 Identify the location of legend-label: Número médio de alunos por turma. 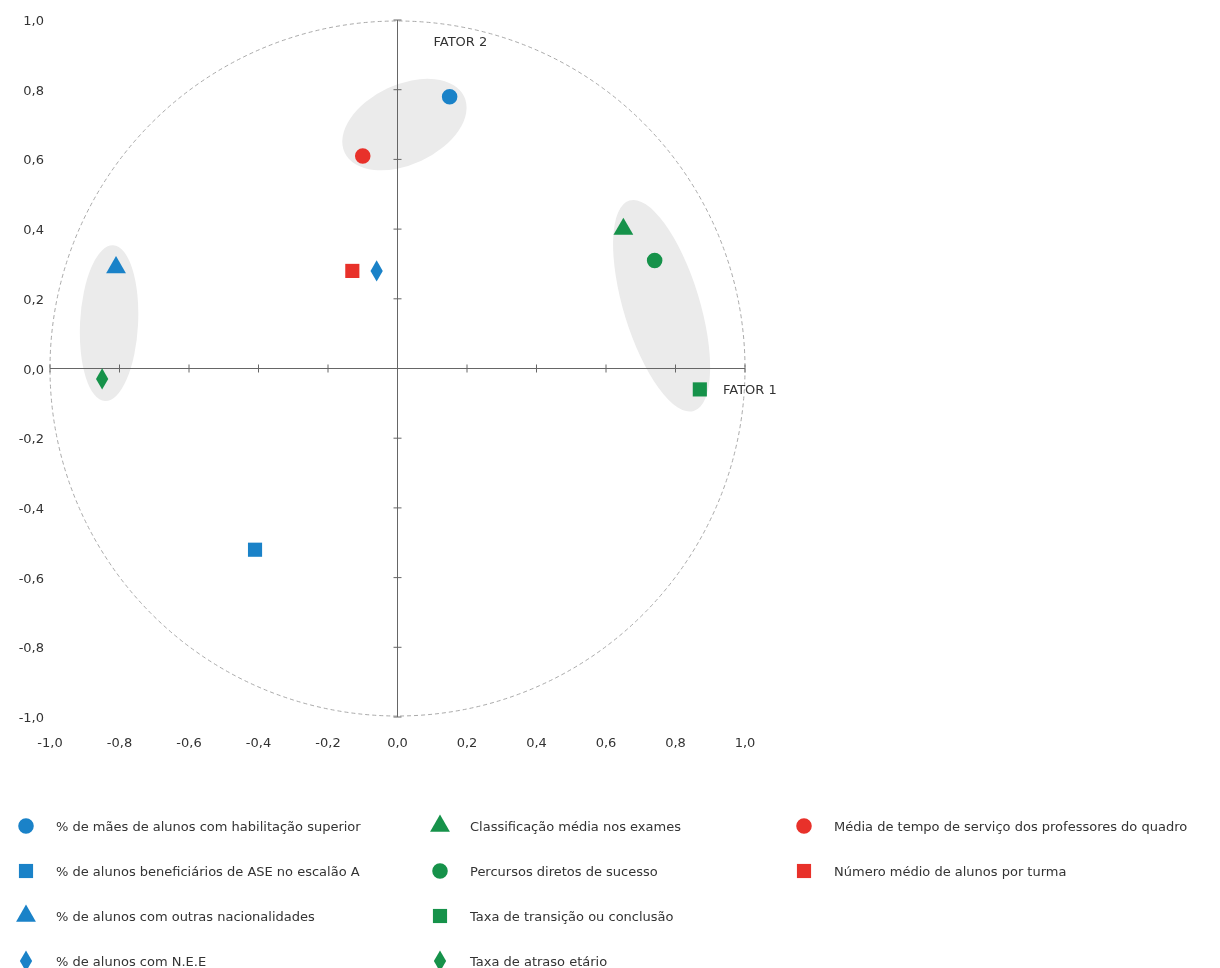
(950, 871).